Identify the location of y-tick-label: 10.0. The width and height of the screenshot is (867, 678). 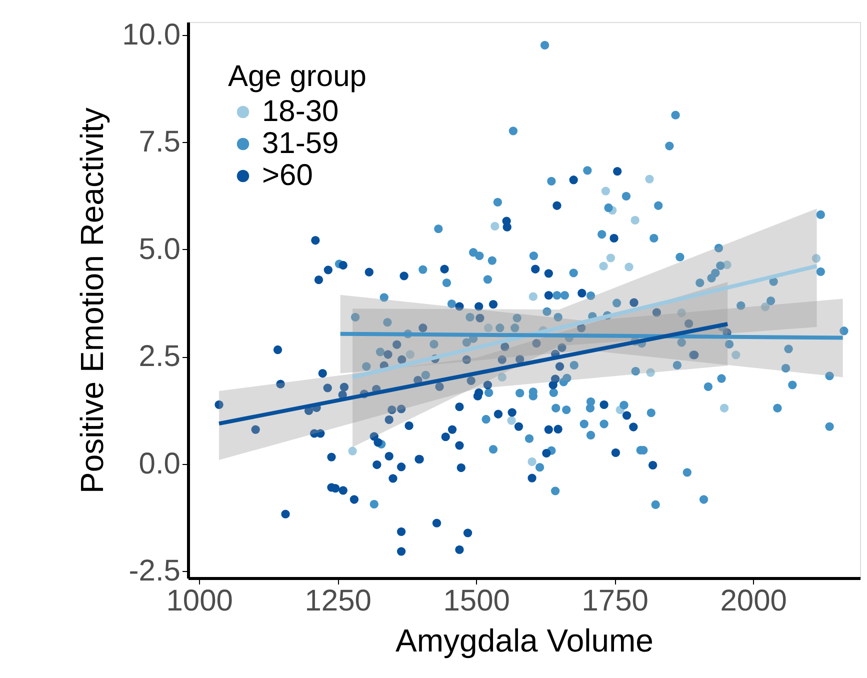
(151, 35).